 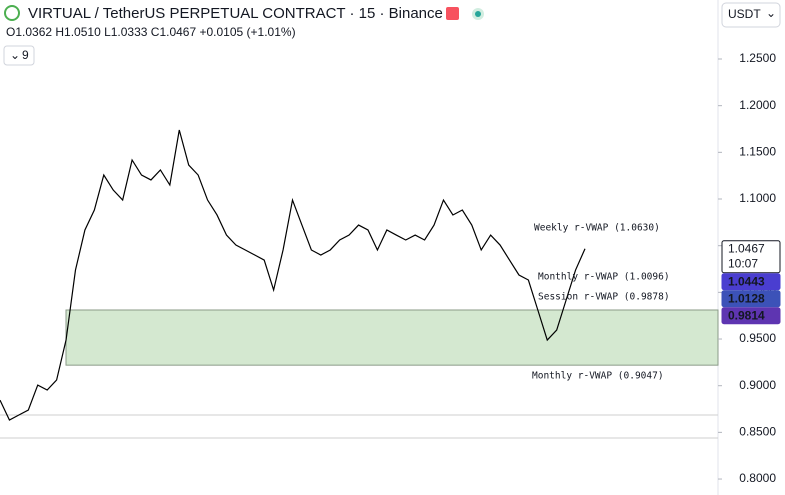 I want to click on status-dot-core, so click(x=478, y=14).